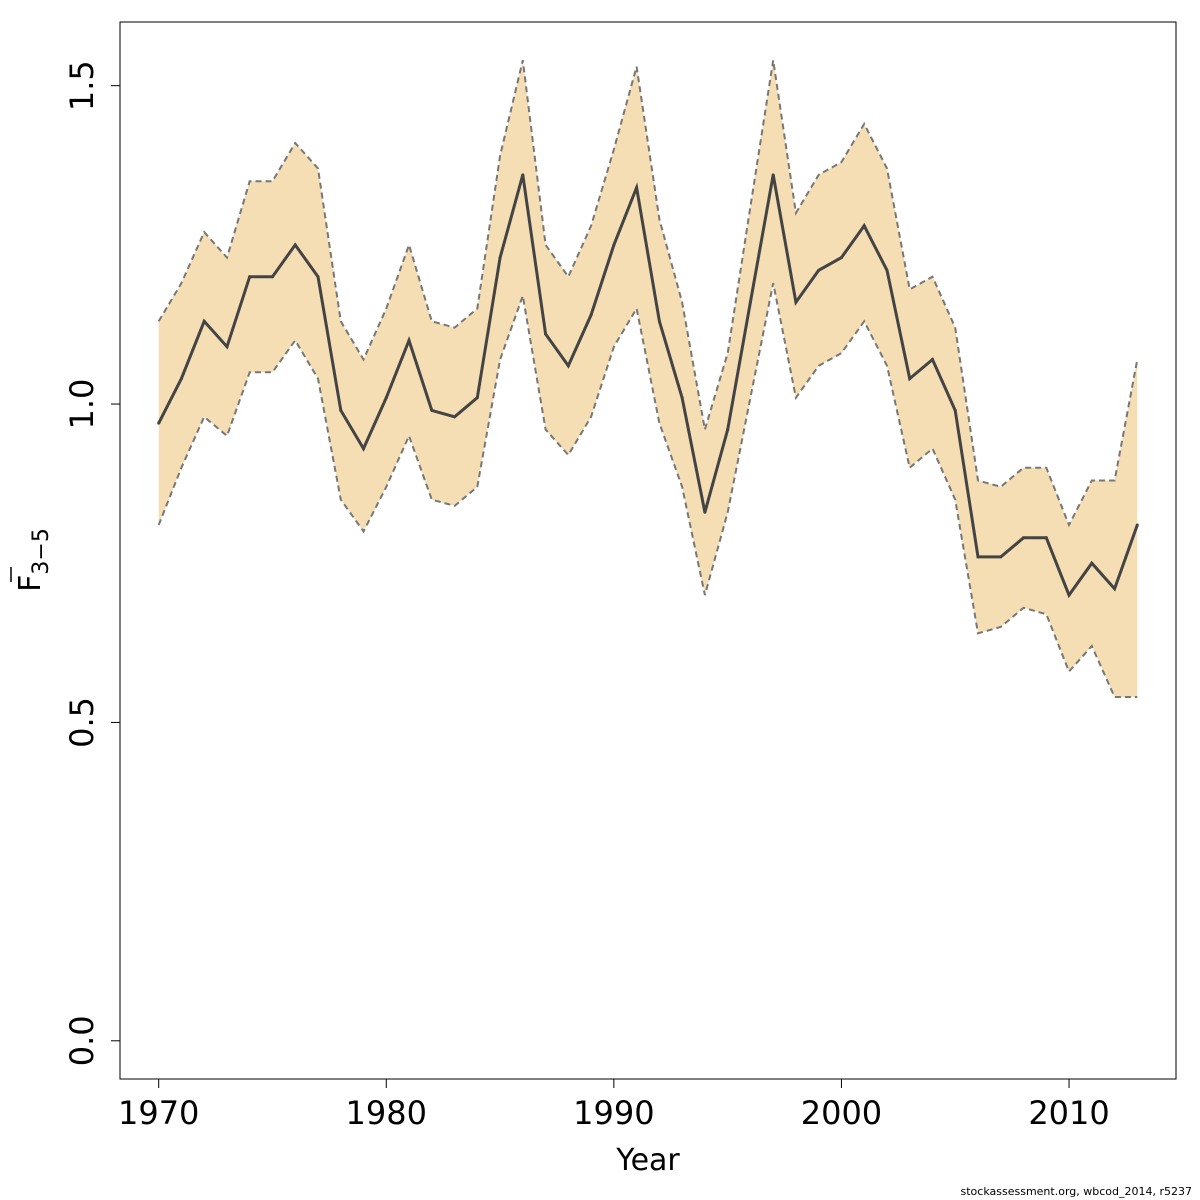 Image resolution: width=1200 pixels, height=1200 pixels. What do you see at coordinates (1046, 538) in the screenshot?
I see `estimate-point-2009` at bounding box center [1046, 538].